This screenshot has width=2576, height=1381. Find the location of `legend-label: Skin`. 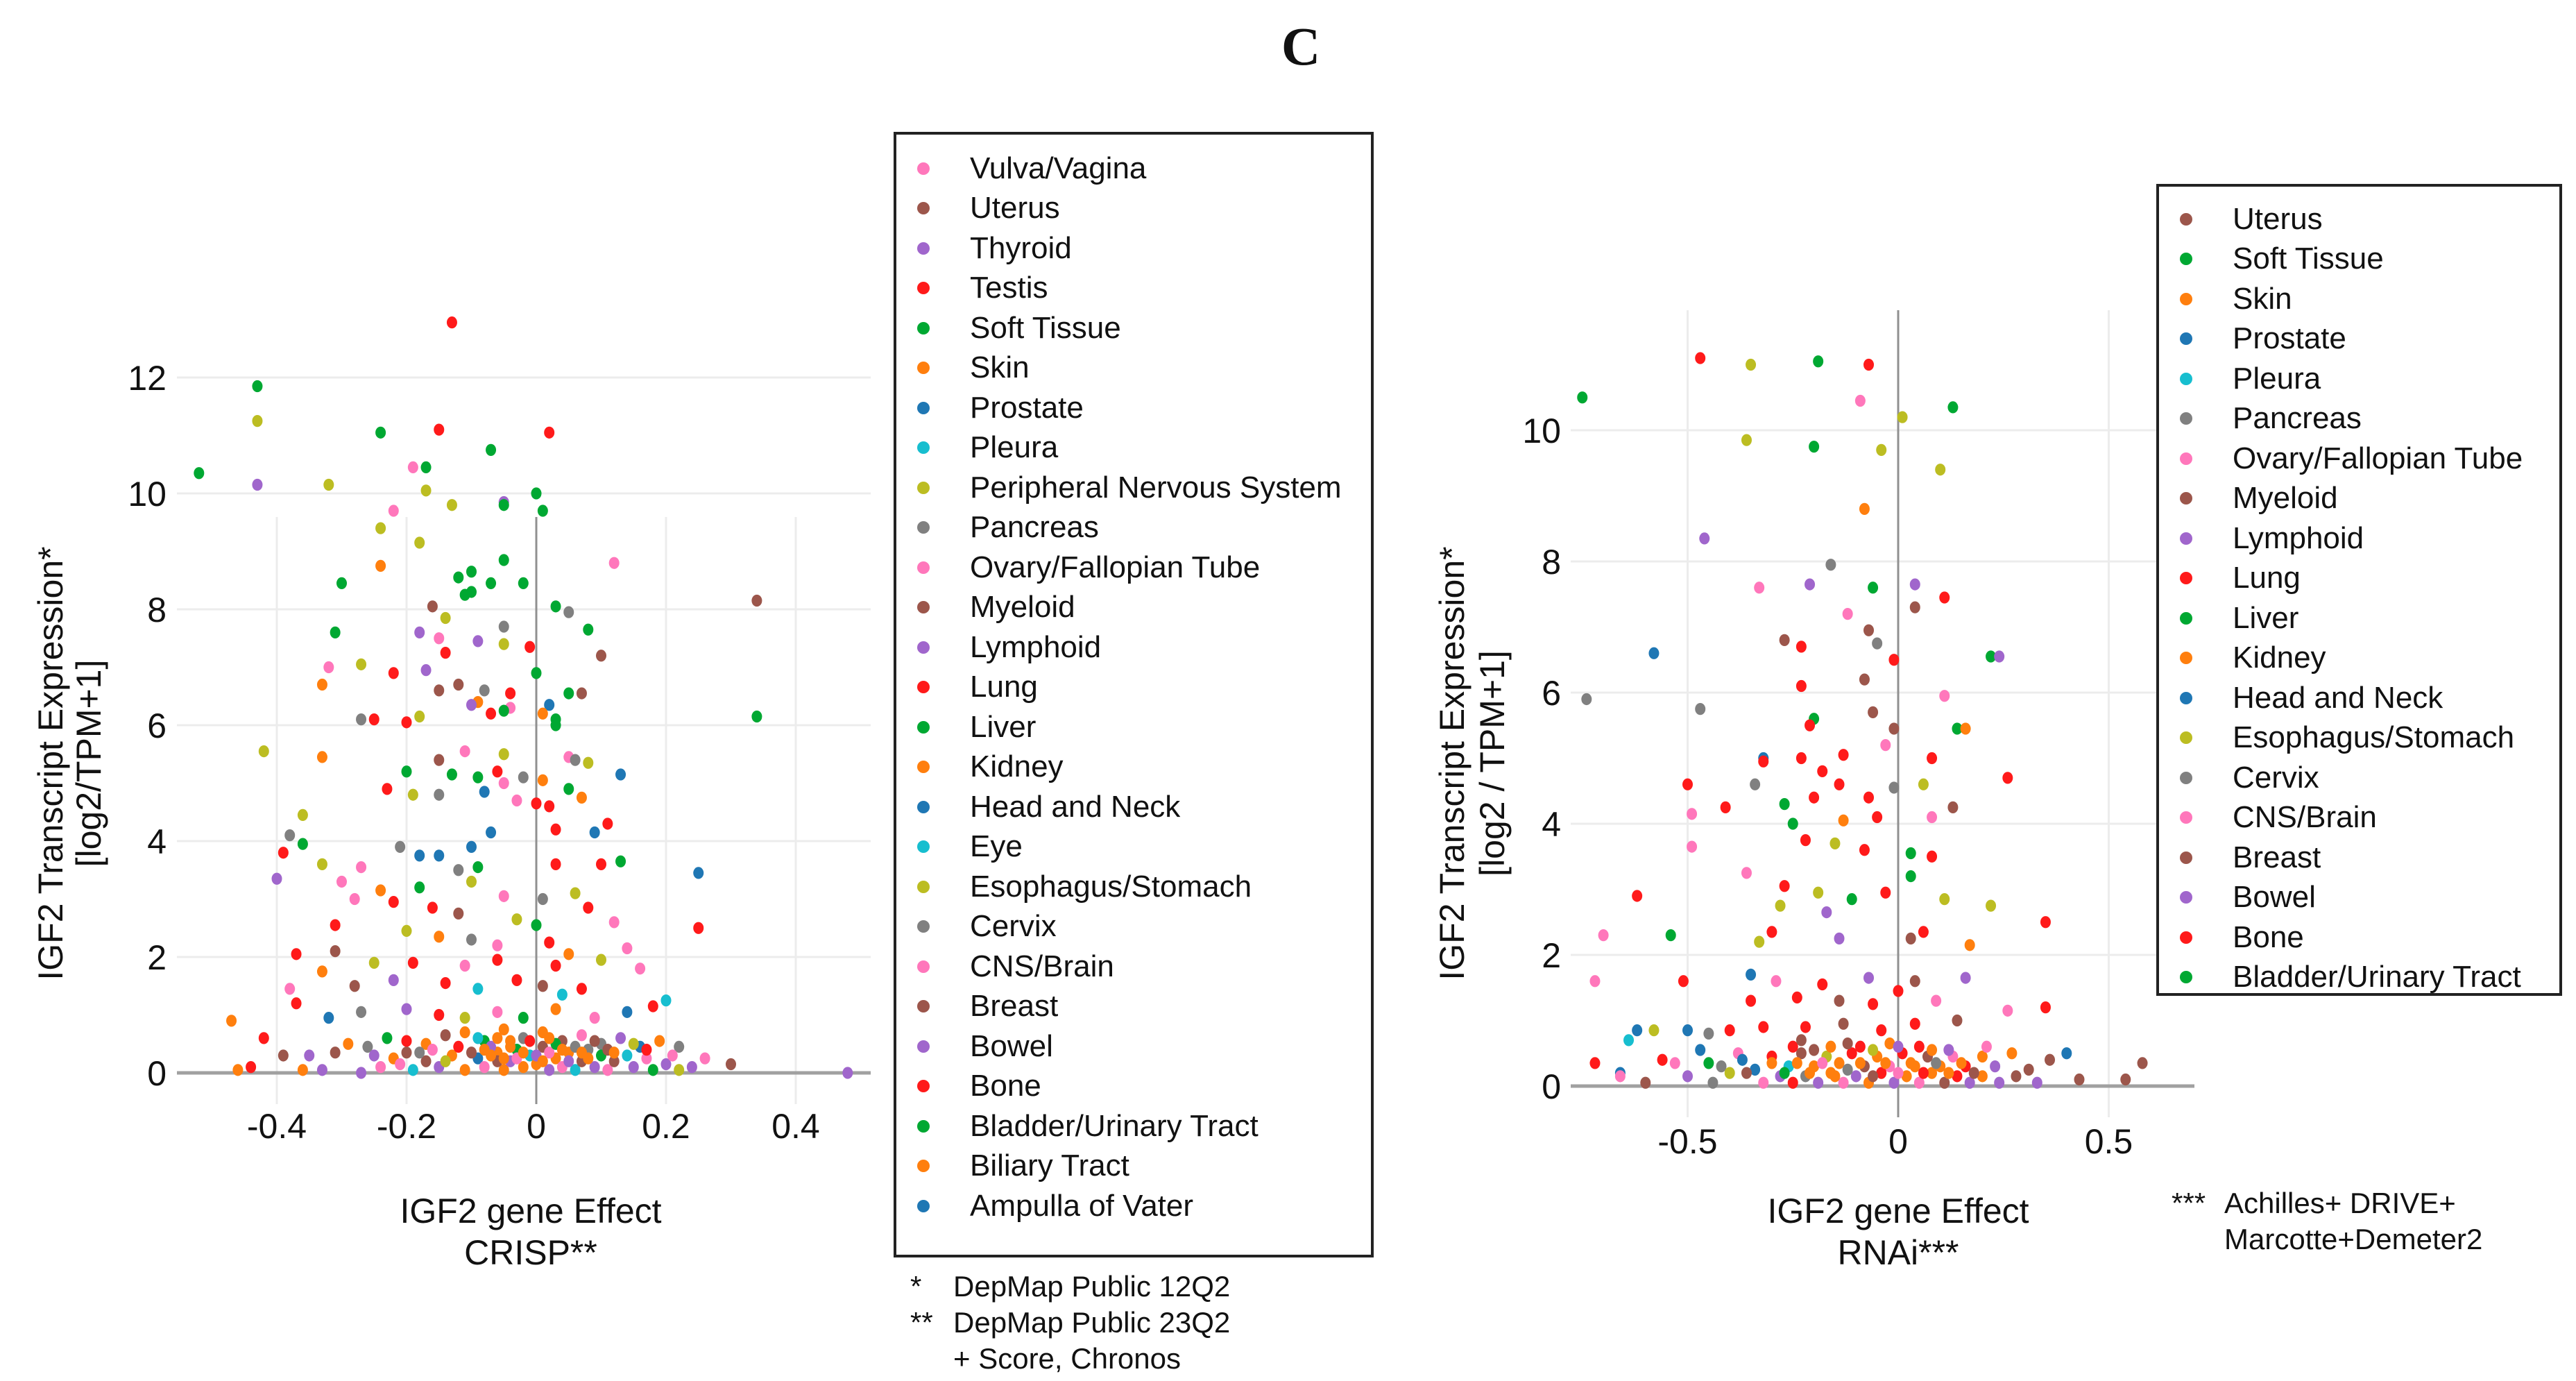

legend-label: Skin is located at coordinates (2262, 298).